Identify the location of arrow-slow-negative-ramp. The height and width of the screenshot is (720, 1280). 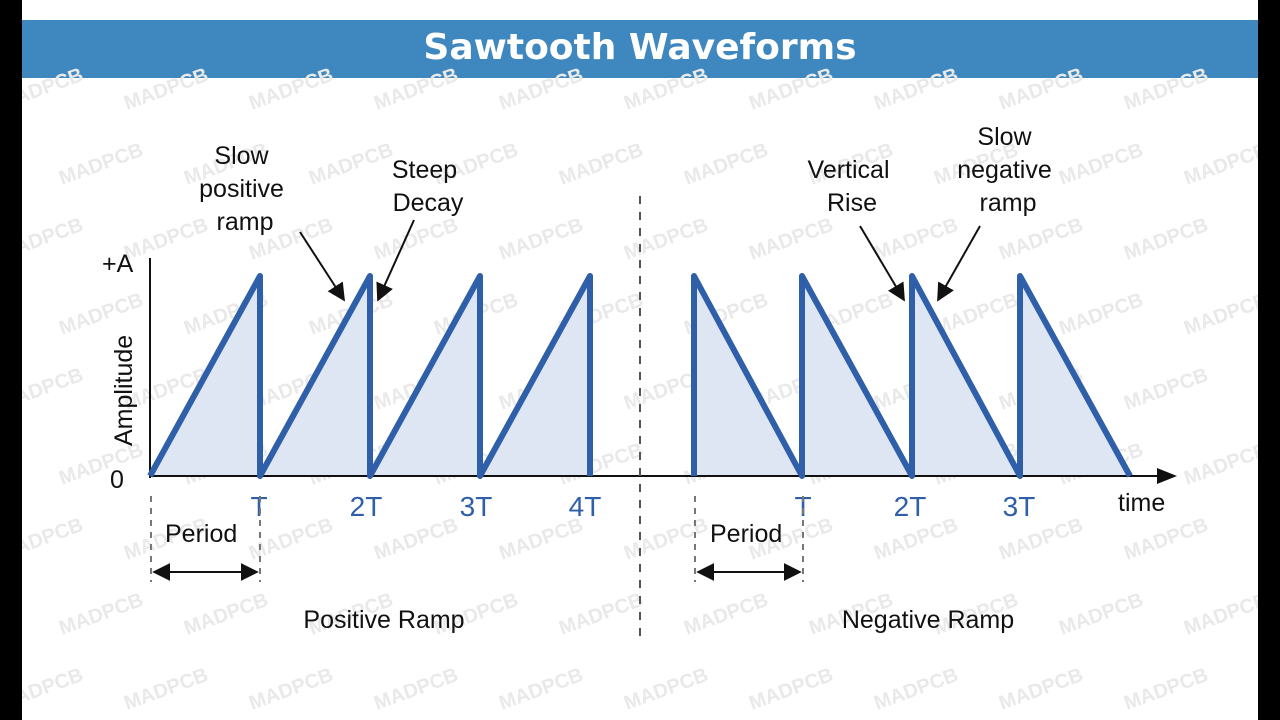
(959, 263).